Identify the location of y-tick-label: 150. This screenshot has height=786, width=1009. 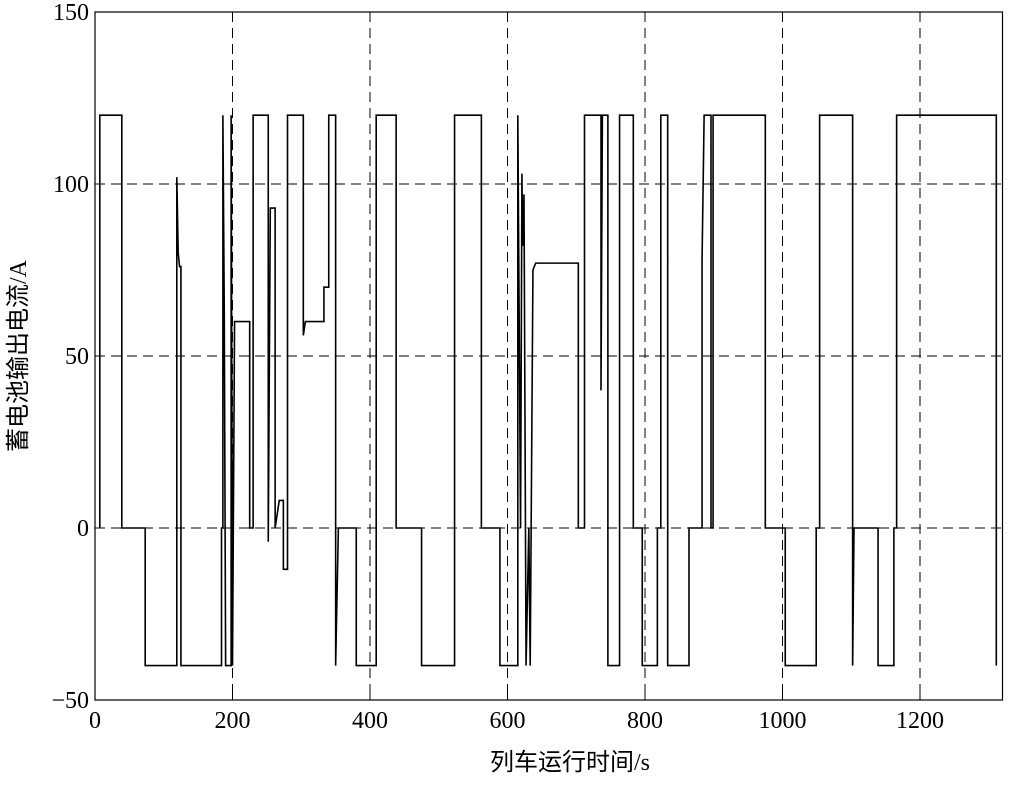
(71, 13).